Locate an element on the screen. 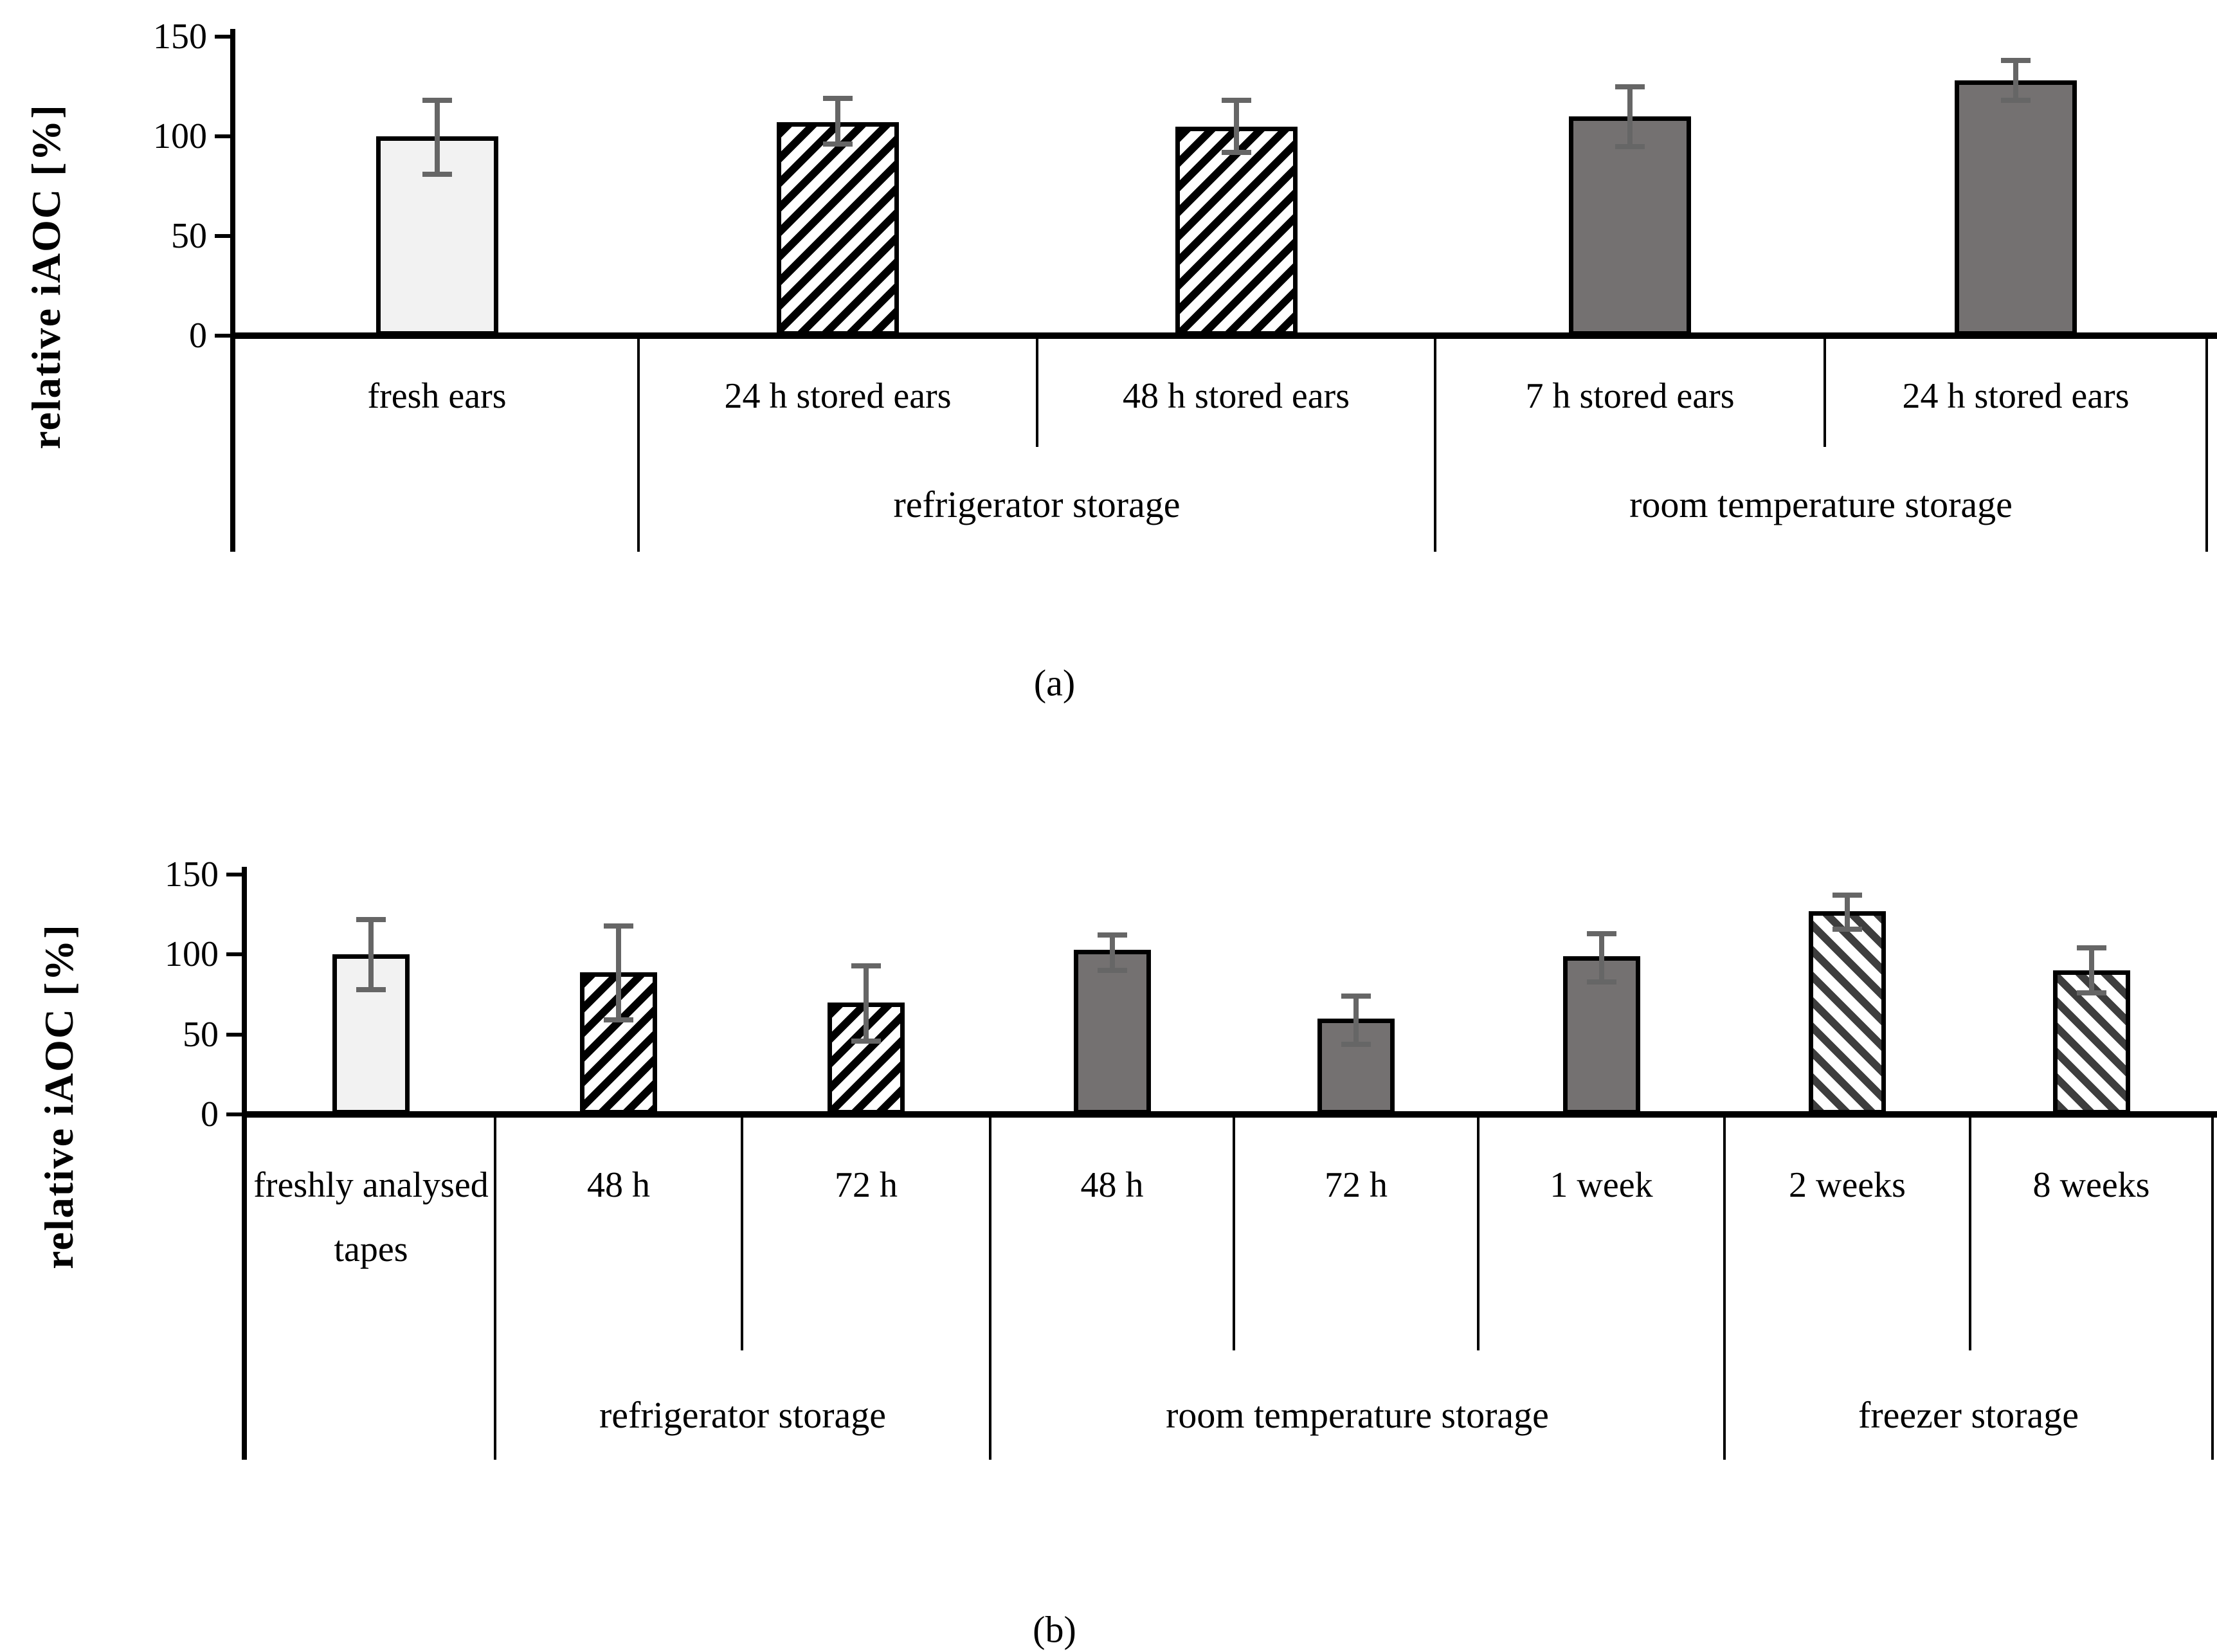 This screenshot has height=1652, width=2217. category-label: 2 weeks is located at coordinates (1847, 1185).